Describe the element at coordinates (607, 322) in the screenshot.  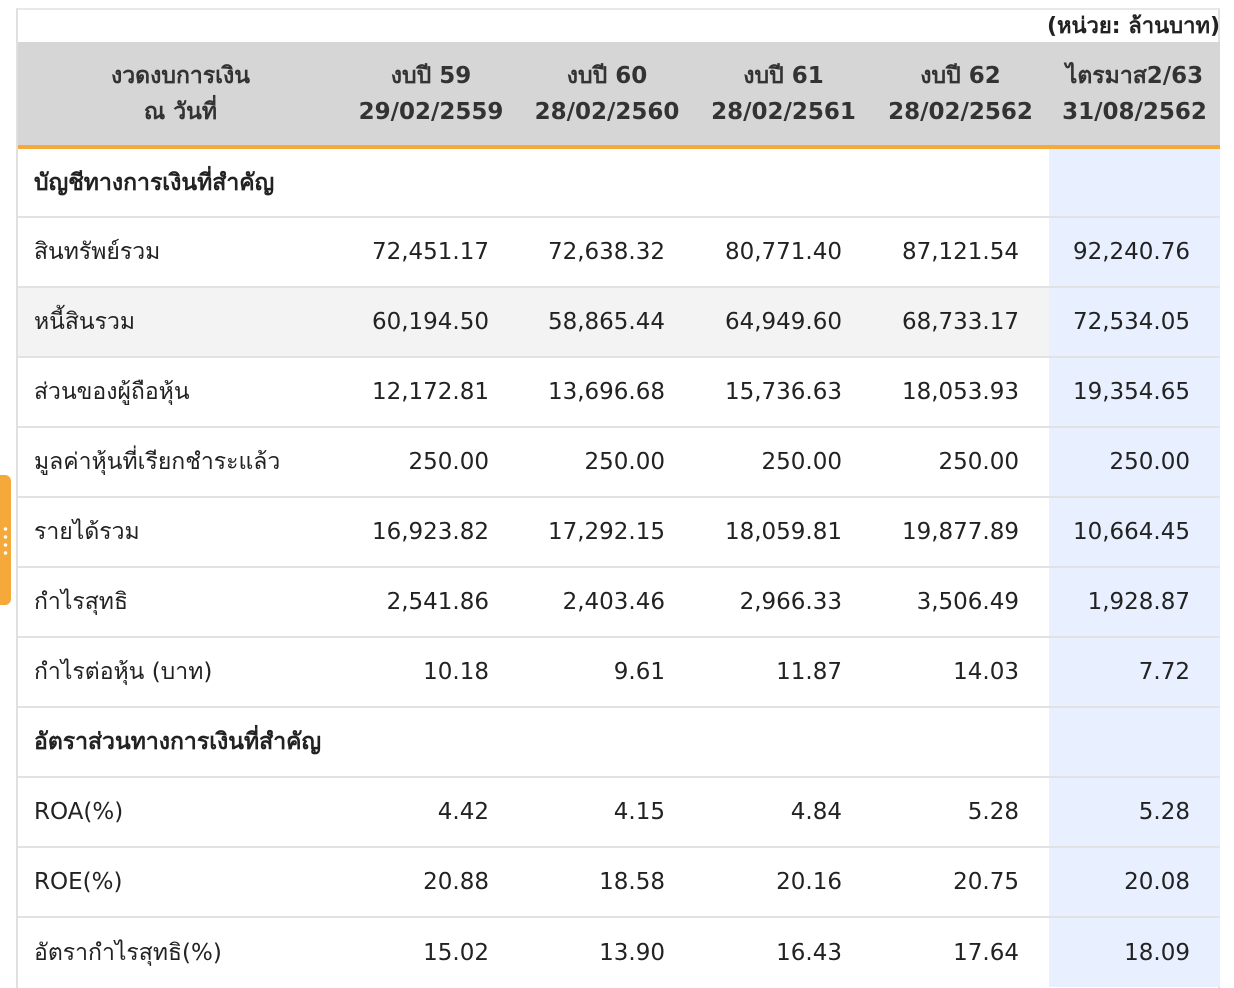
I see `cell-value: 58,865.44` at that location.